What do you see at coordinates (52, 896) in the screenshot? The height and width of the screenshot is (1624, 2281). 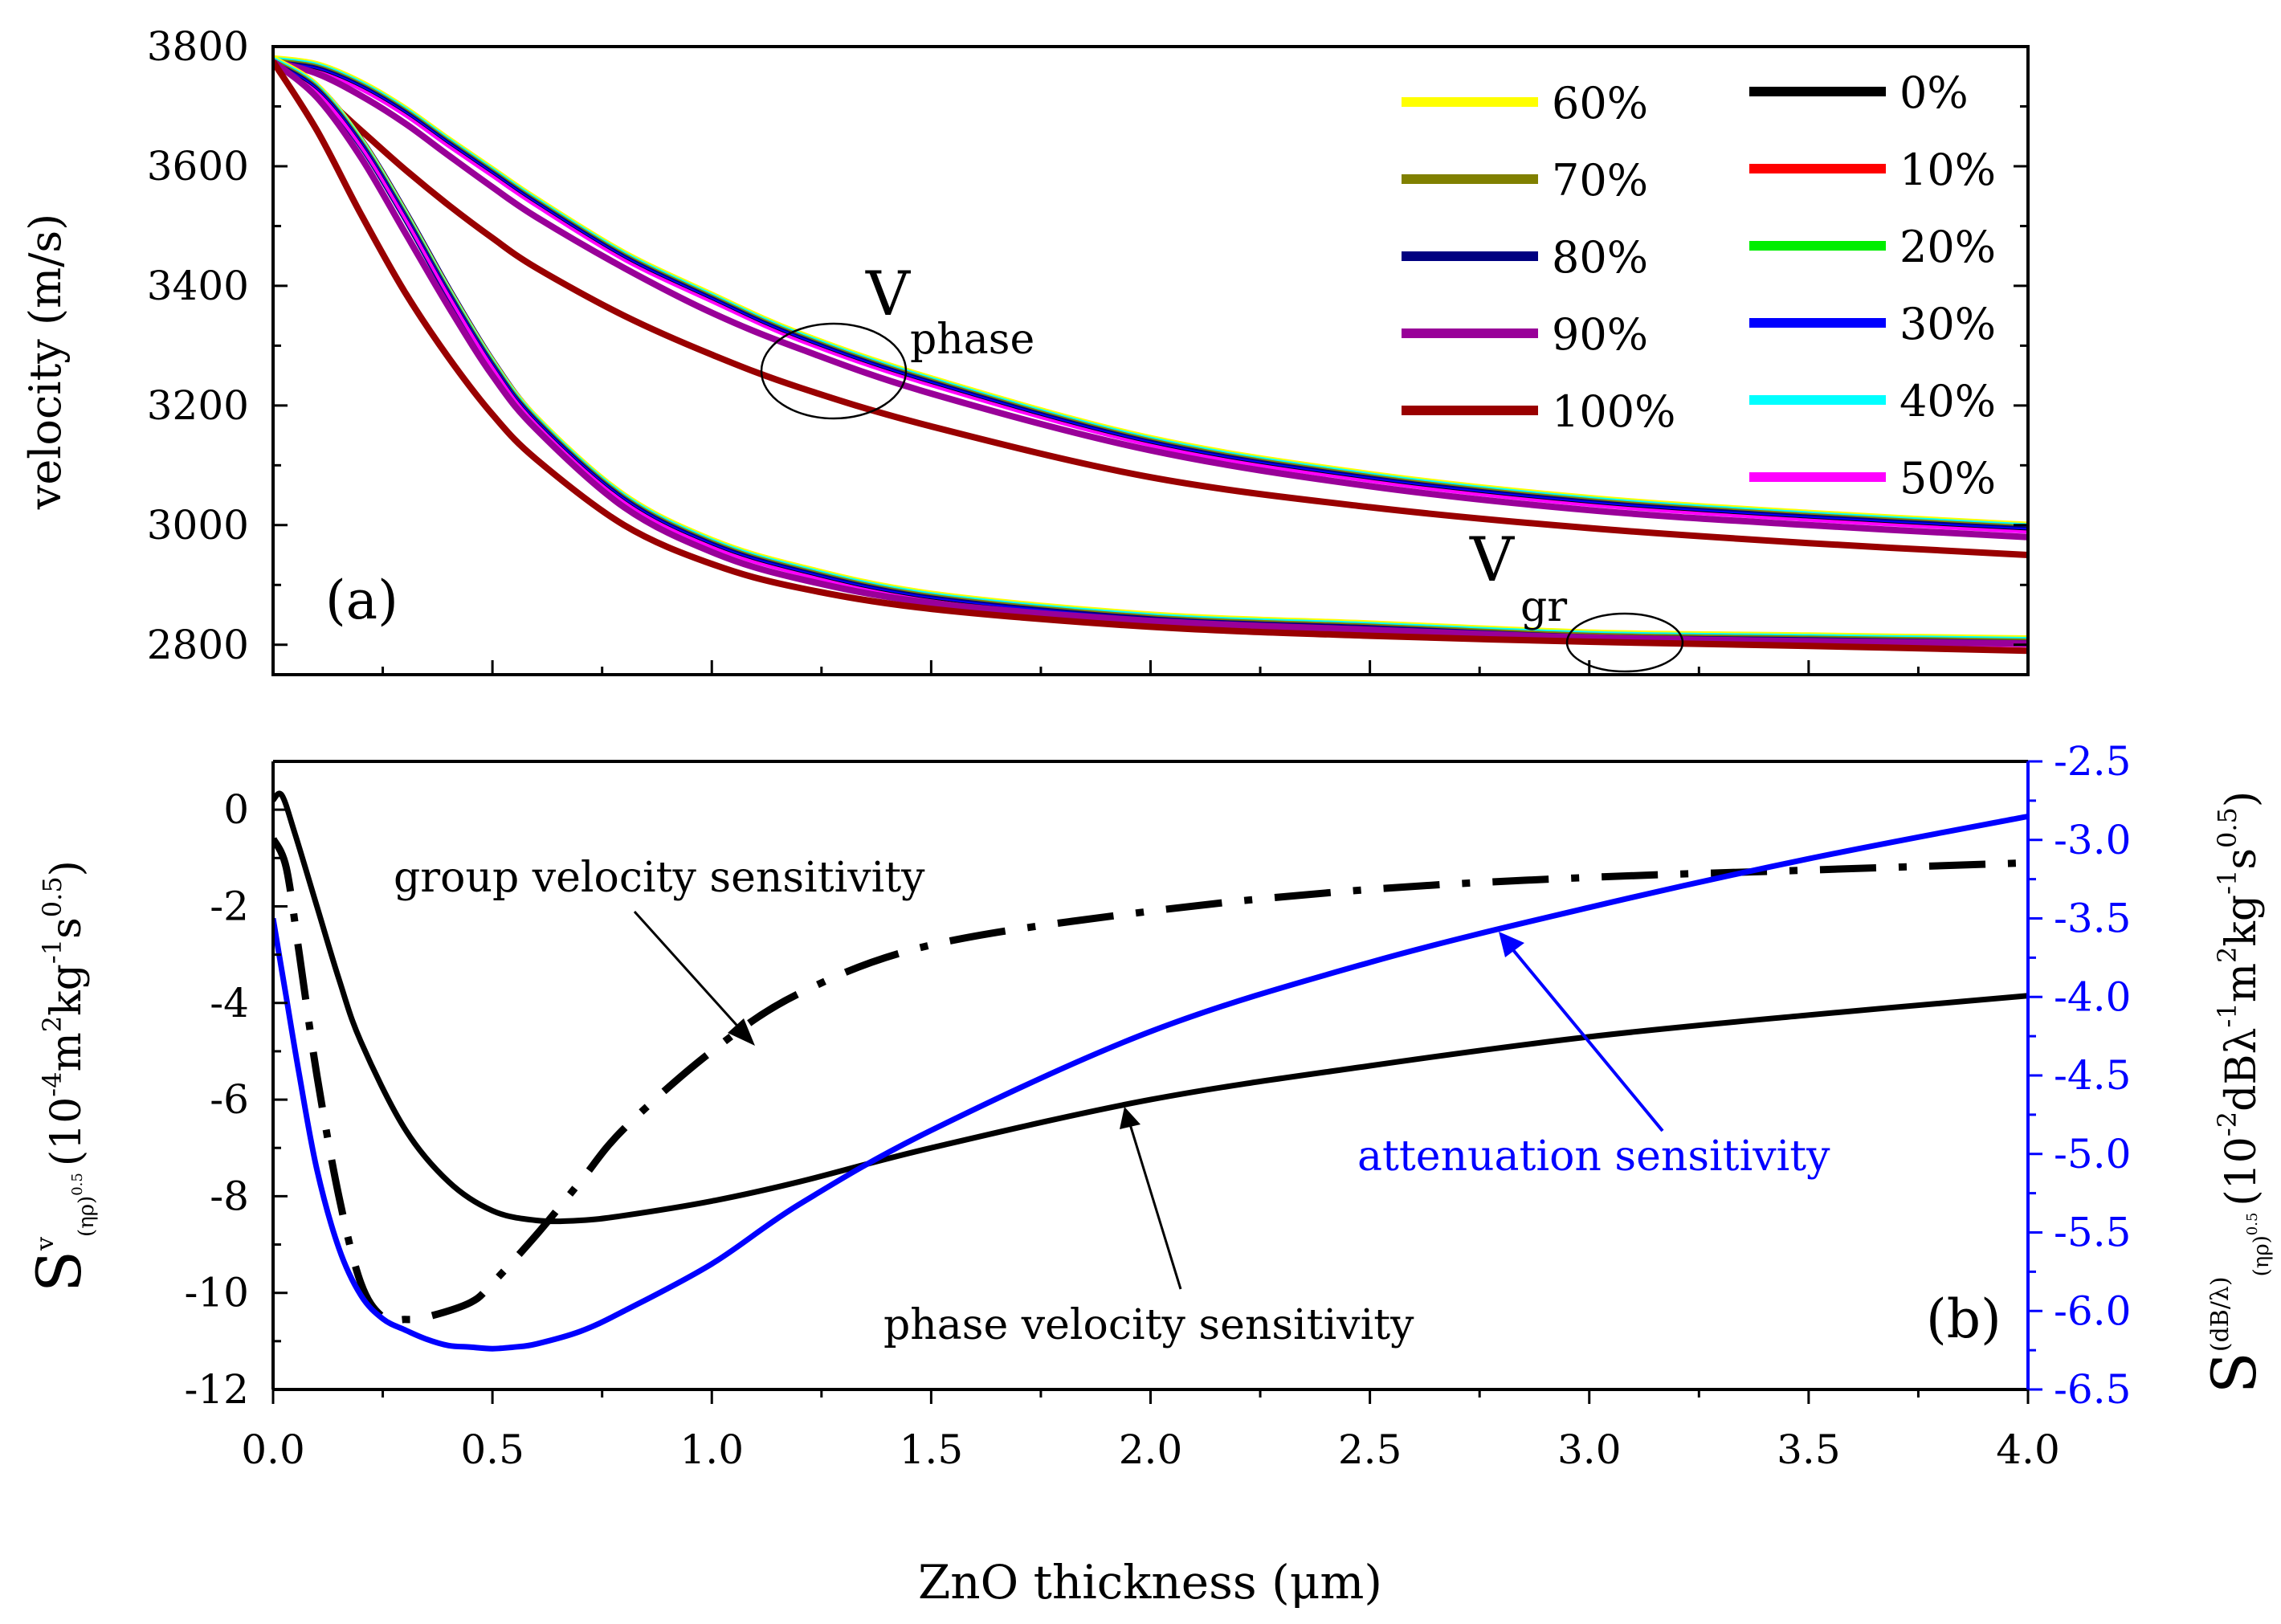 I see `sv-unit-s-exp: 0.5` at bounding box center [52, 896].